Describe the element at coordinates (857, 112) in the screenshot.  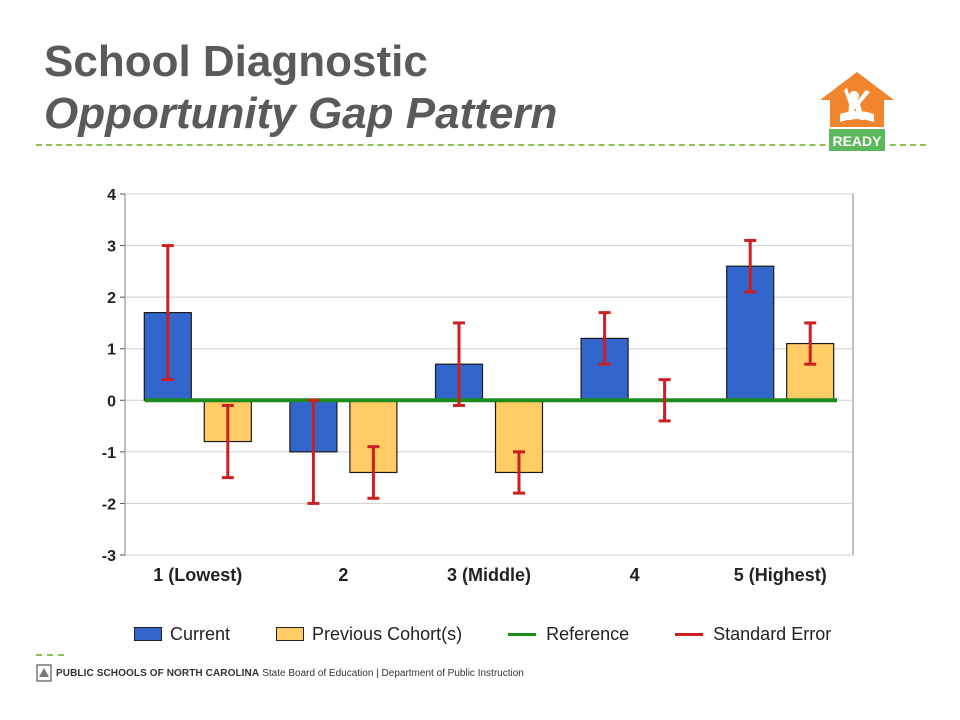
I see `ready-logo: READY` at that location.